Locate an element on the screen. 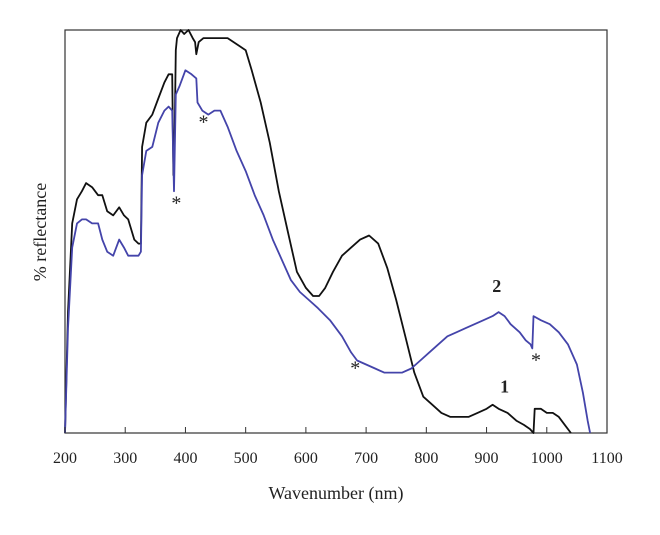 This screenshot has height=535, width=660. x-tick-label: 1000 is located at coordinates (547, 458).